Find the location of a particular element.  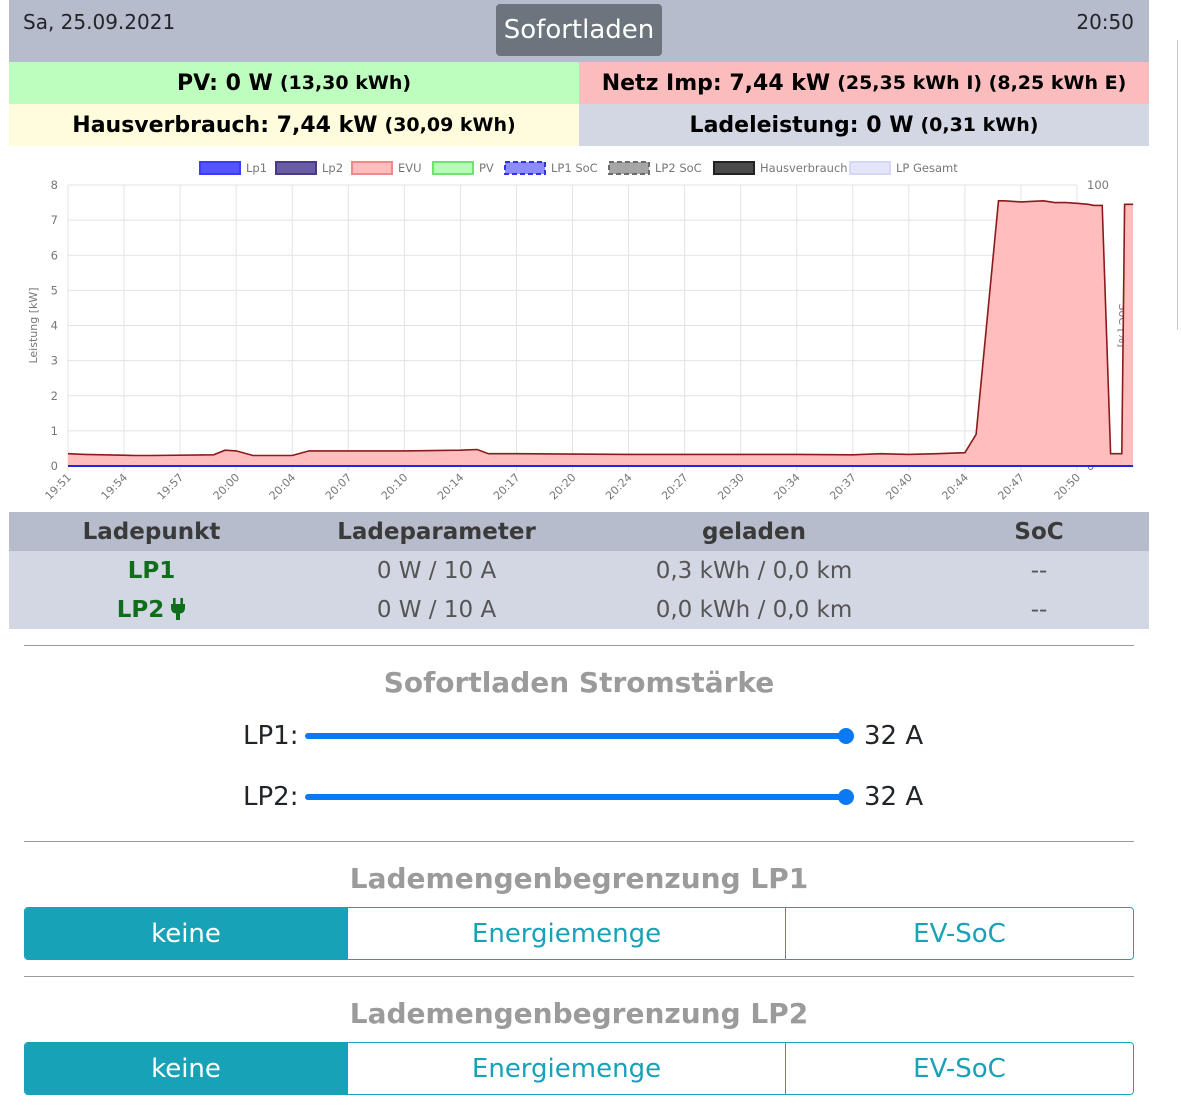

limit-lp2-keine-button: keine is located at coordinates (186, 1068).